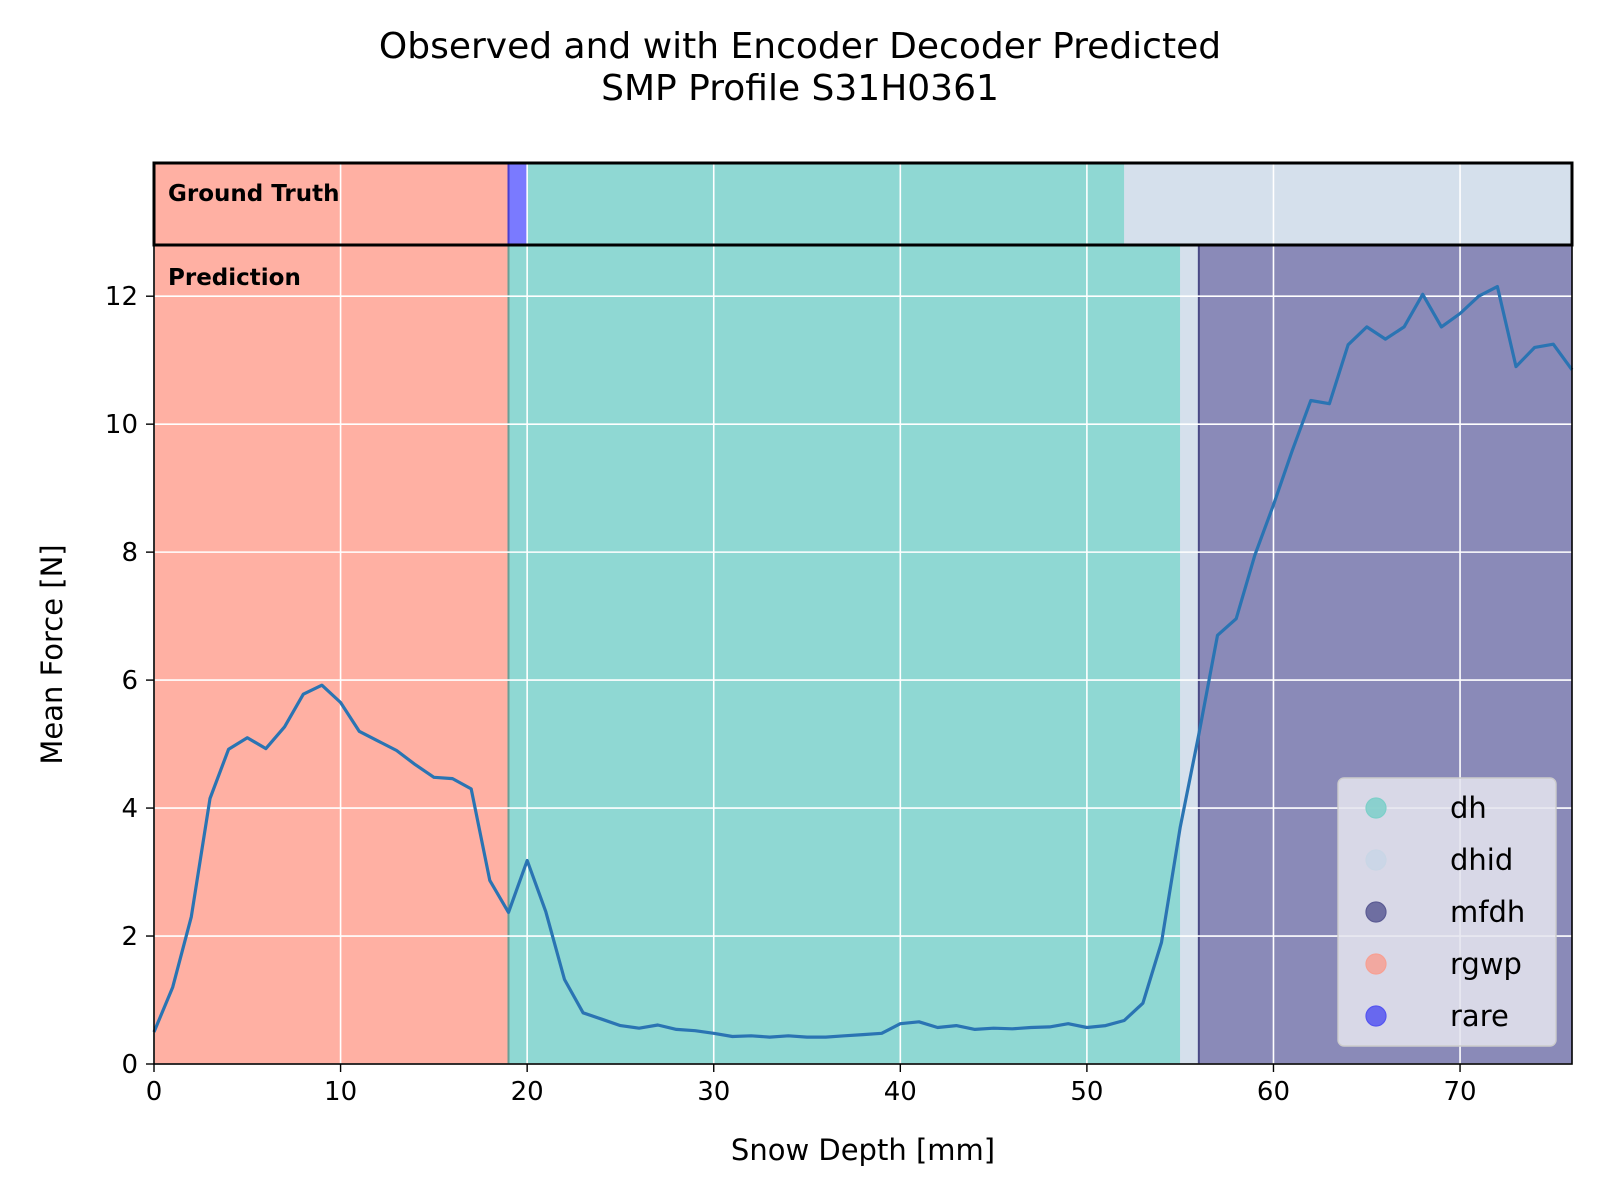  I want to click on title-line: SMP Profile S31H0361, so click(800, 88).